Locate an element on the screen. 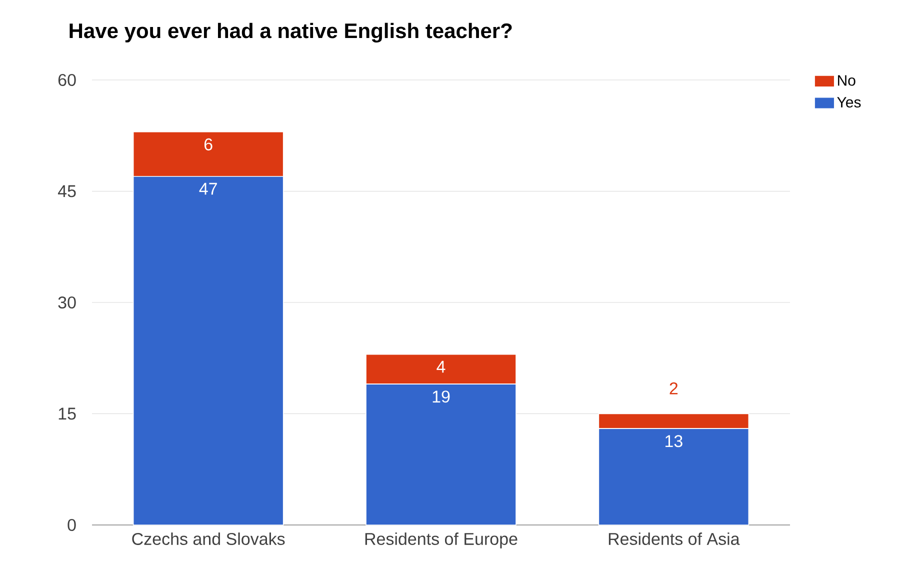  data-label: 2 is located at coordinates (674, 388).